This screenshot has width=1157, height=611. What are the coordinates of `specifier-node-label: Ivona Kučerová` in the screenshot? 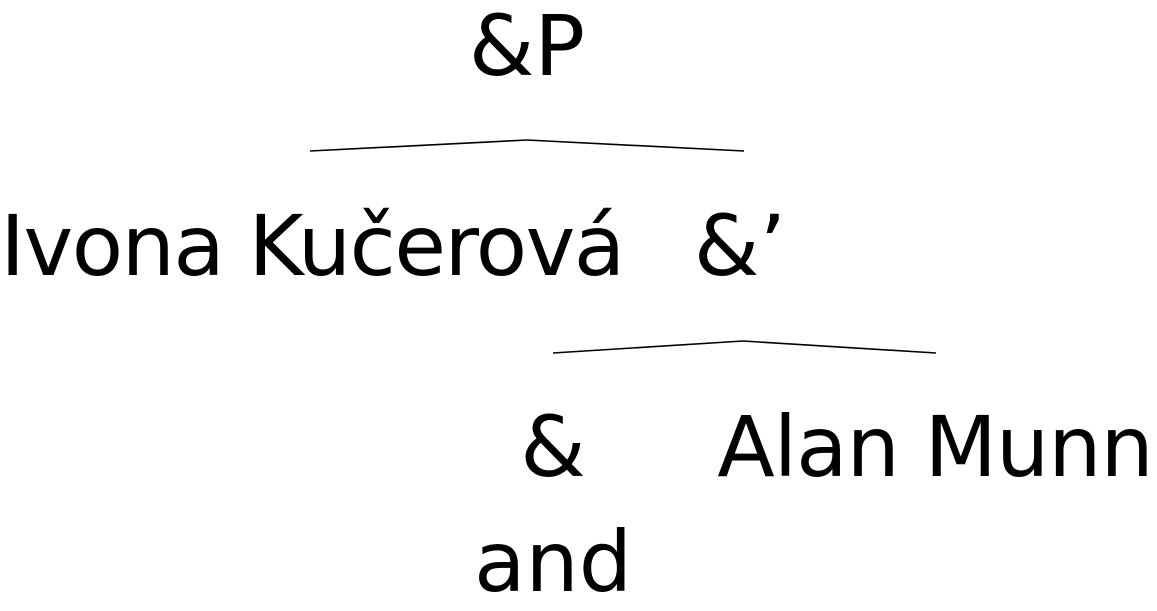 It's located at (312, 246).